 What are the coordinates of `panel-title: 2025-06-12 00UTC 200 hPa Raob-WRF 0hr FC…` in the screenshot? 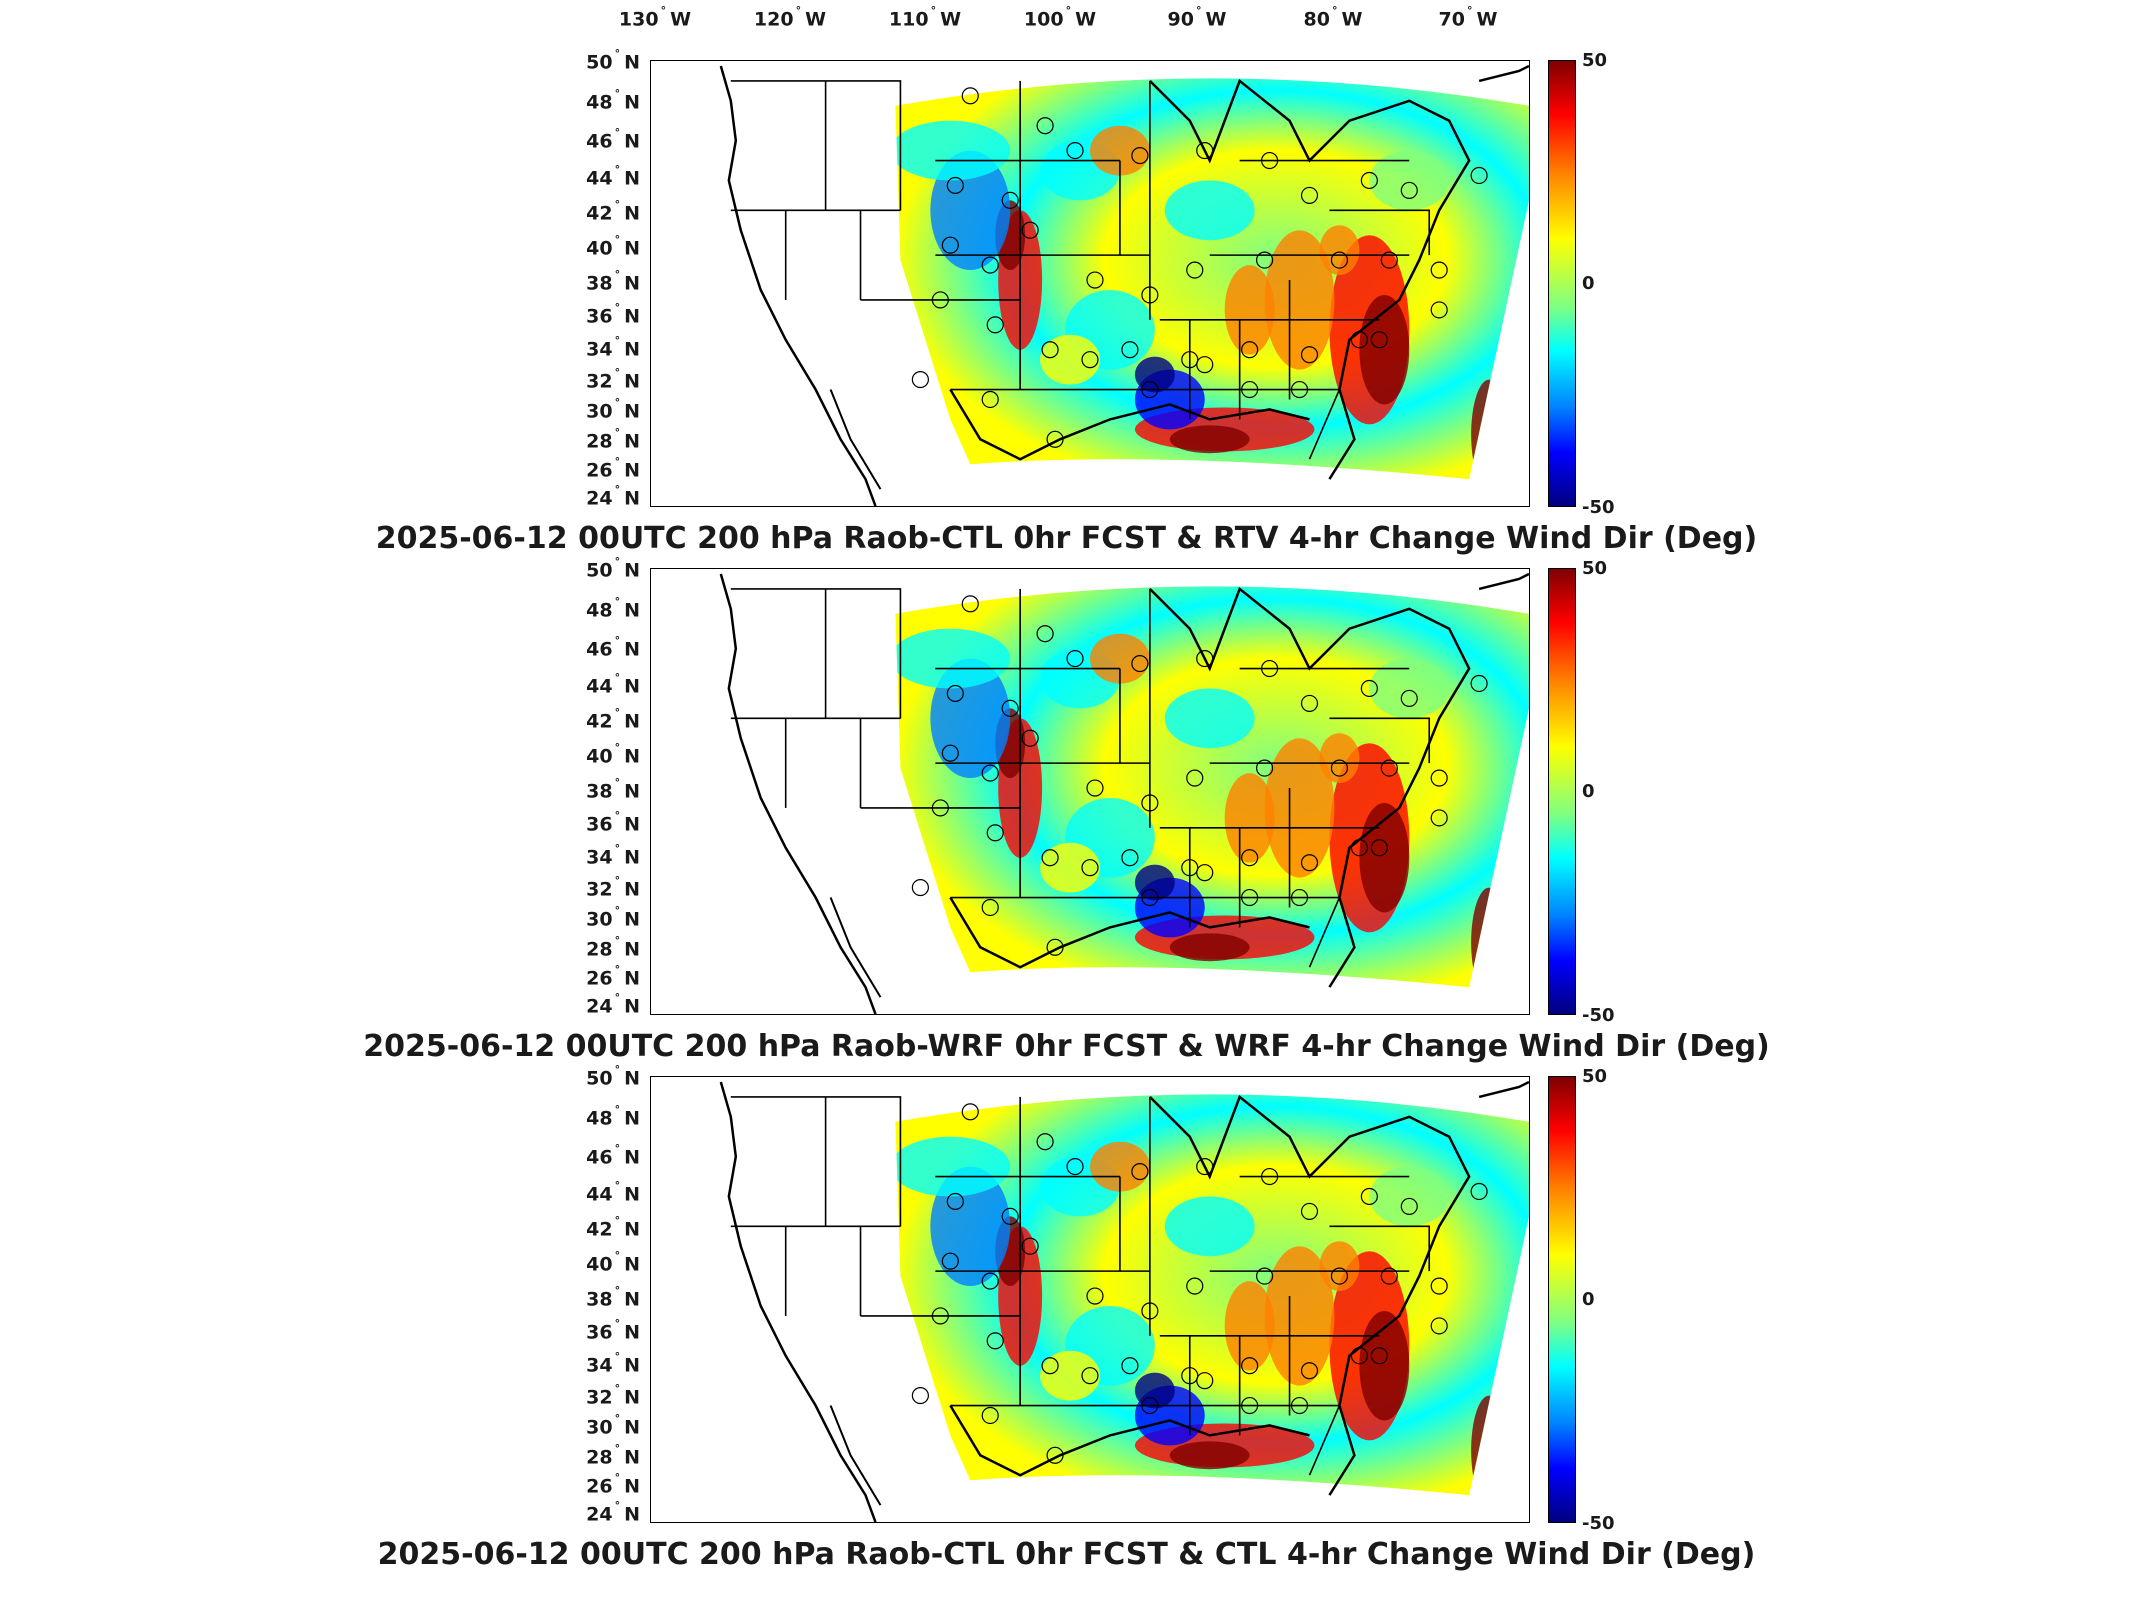 It's located at (1066, 1046).